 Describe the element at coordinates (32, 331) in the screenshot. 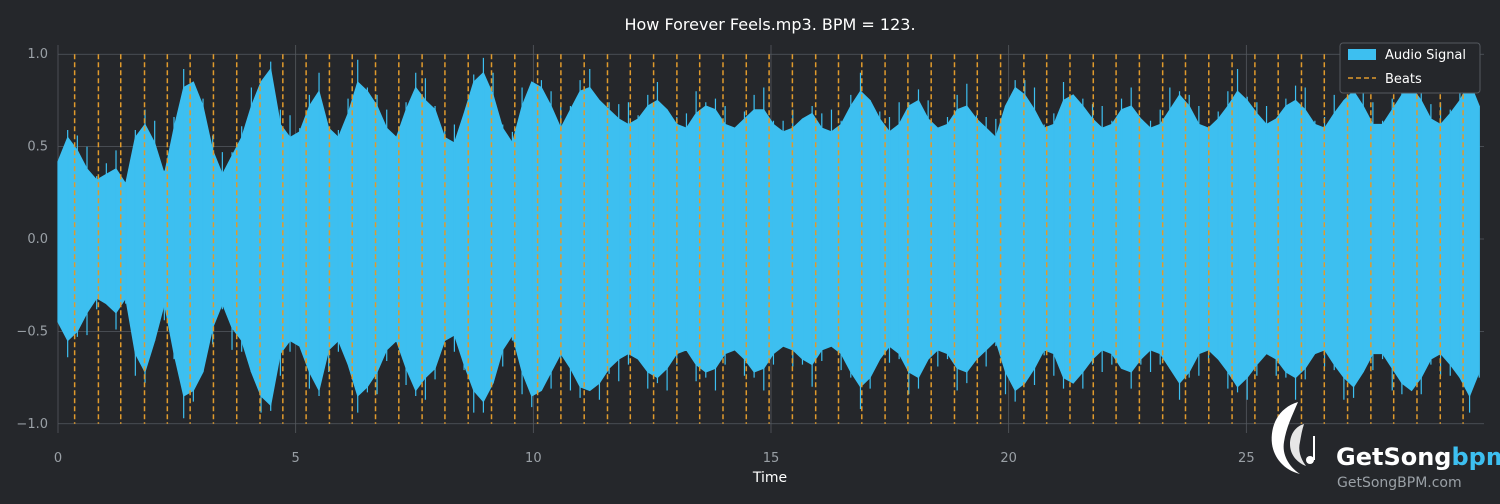

I see `y-tick-label: −0.5` at that location.